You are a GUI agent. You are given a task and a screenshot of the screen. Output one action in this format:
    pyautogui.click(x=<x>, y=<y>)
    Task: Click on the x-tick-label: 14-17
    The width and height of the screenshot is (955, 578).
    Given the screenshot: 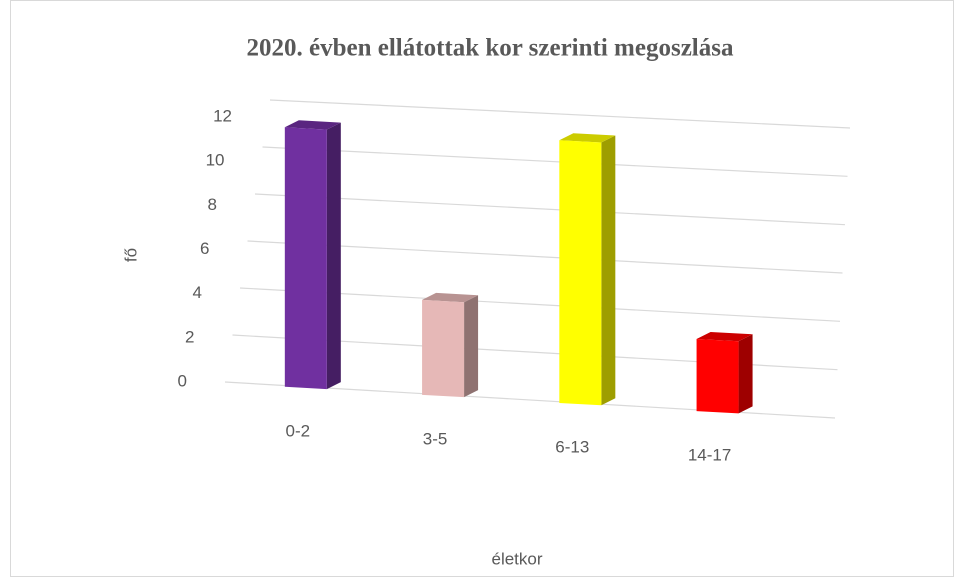 What is the action you would take?
    pyautogui.click(x=709, y=455)
    